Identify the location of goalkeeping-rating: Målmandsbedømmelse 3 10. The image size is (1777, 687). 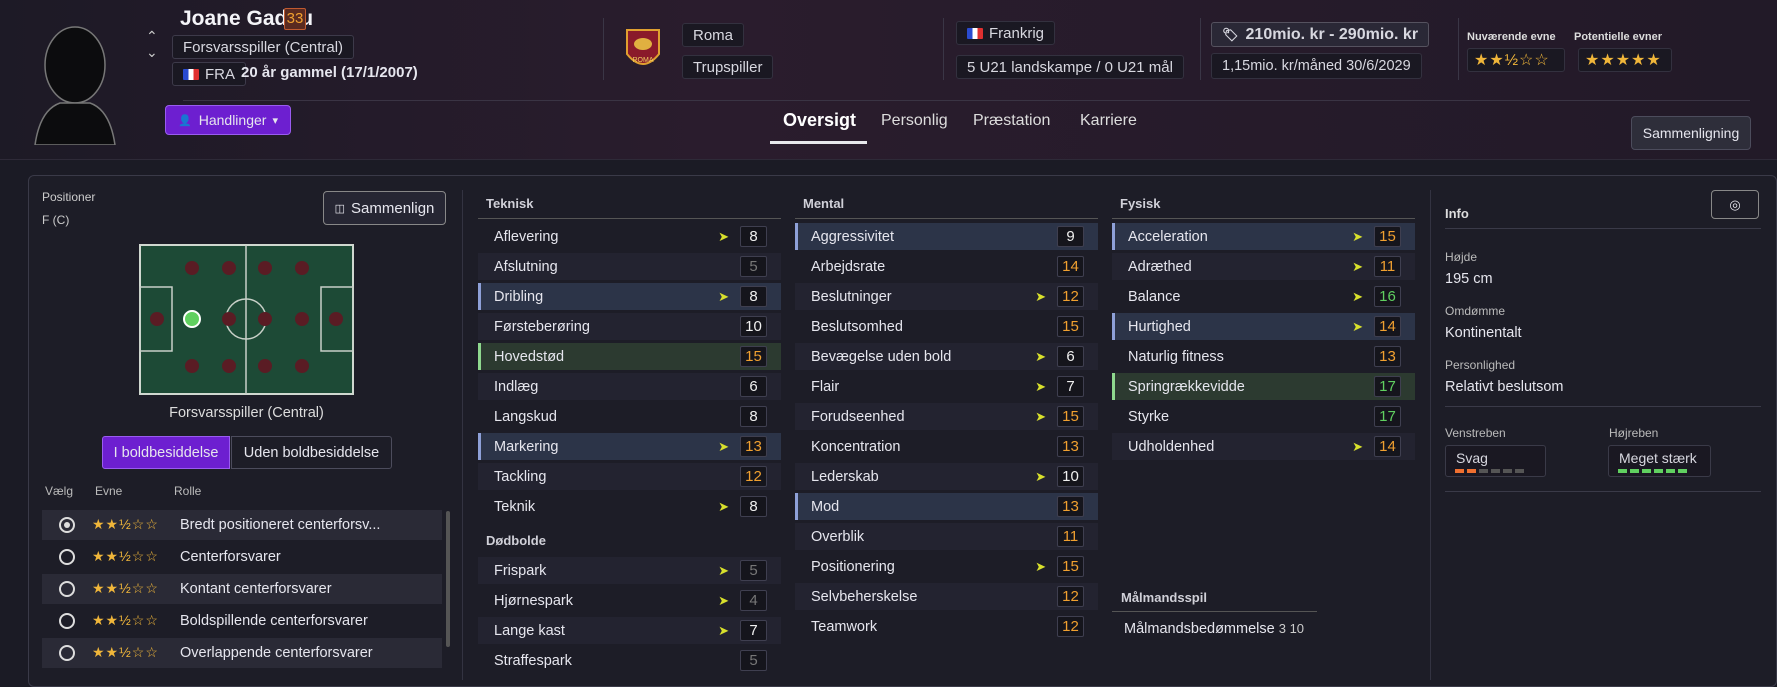
(1214, 629).